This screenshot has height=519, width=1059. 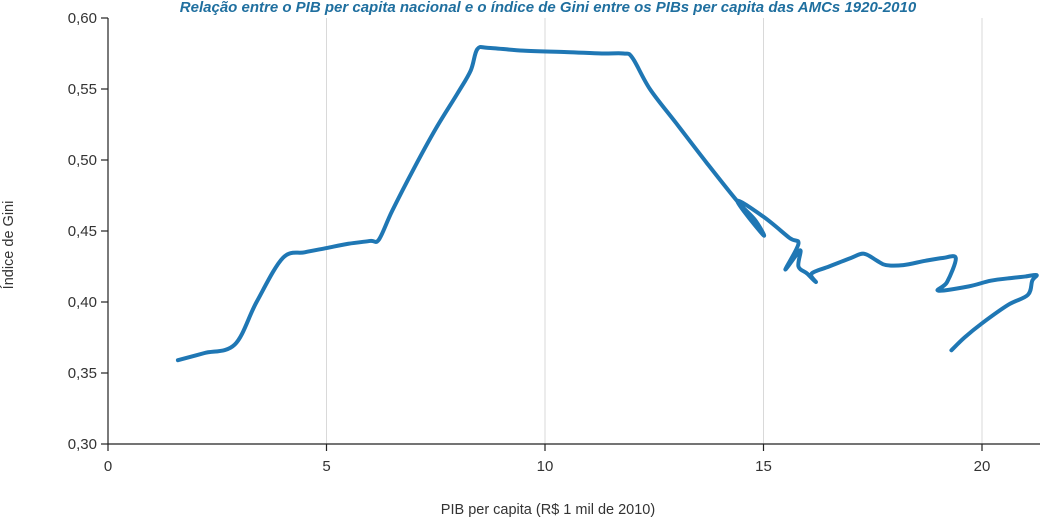 What do you see at coordinates (982, 466) in the screenshot?
I see `x-tick-label: 20` at bounding box center [982, 466].